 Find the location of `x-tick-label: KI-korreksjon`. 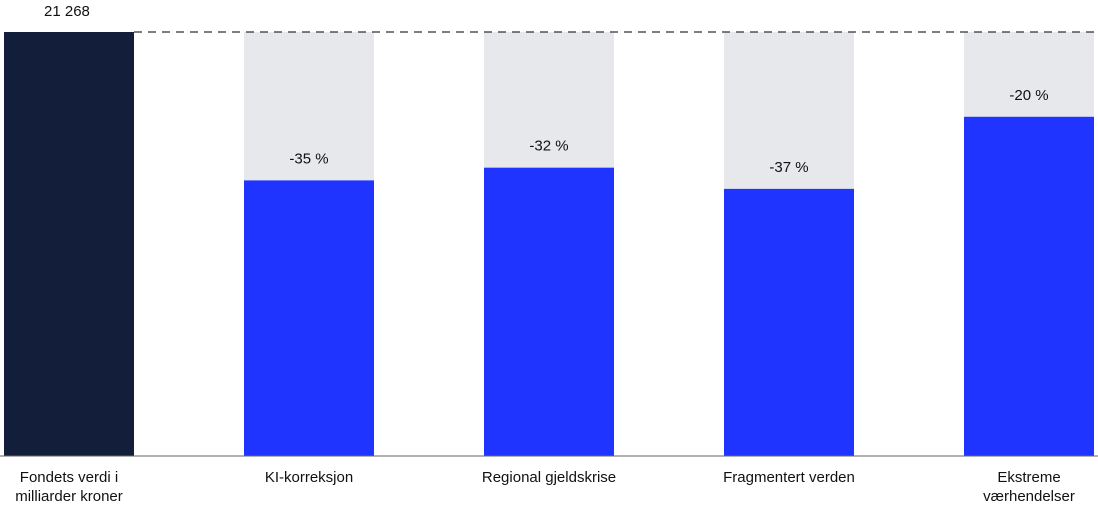

x-tick-label: KI-korreksjon is located at coordinates (309, 477).